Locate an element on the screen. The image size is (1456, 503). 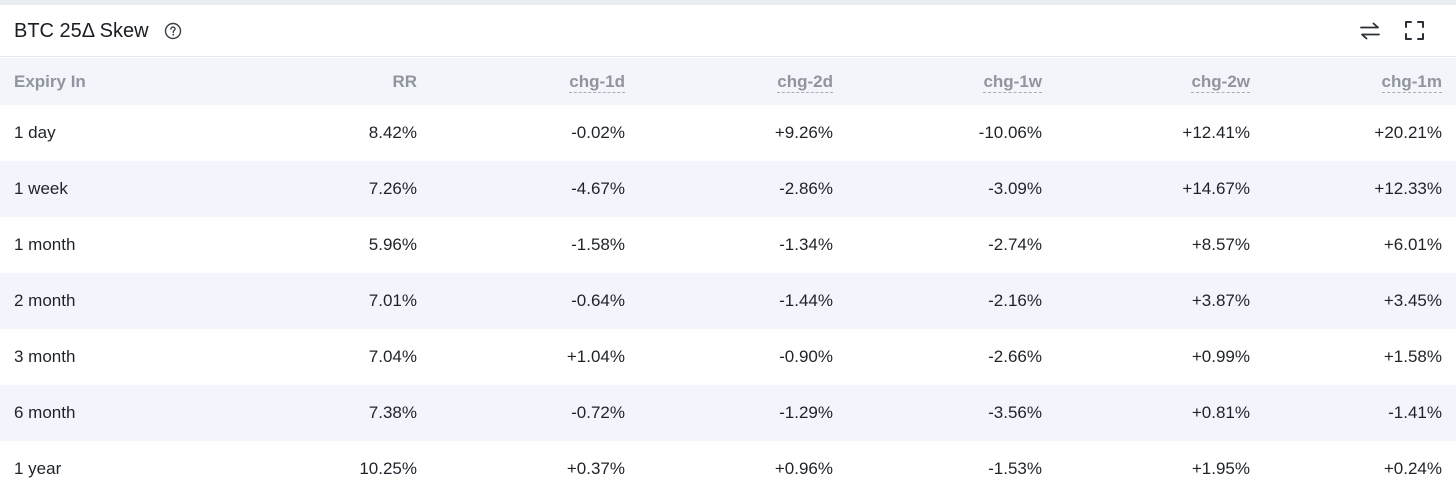
top-band is located at coordinates (728, 2).